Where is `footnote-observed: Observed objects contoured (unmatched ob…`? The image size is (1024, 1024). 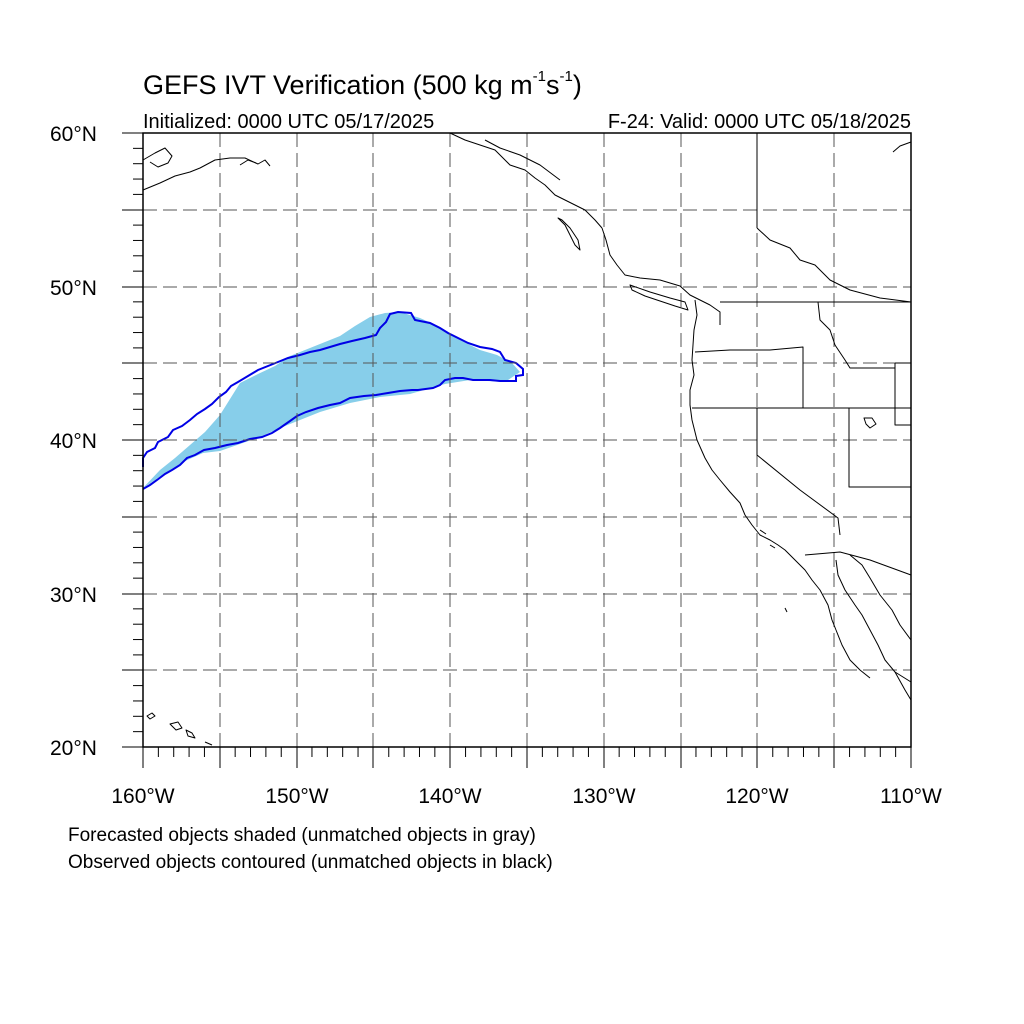 footnote-observed: Observed objects contoured (unmatched ob… is located at coordinates (310, 862).